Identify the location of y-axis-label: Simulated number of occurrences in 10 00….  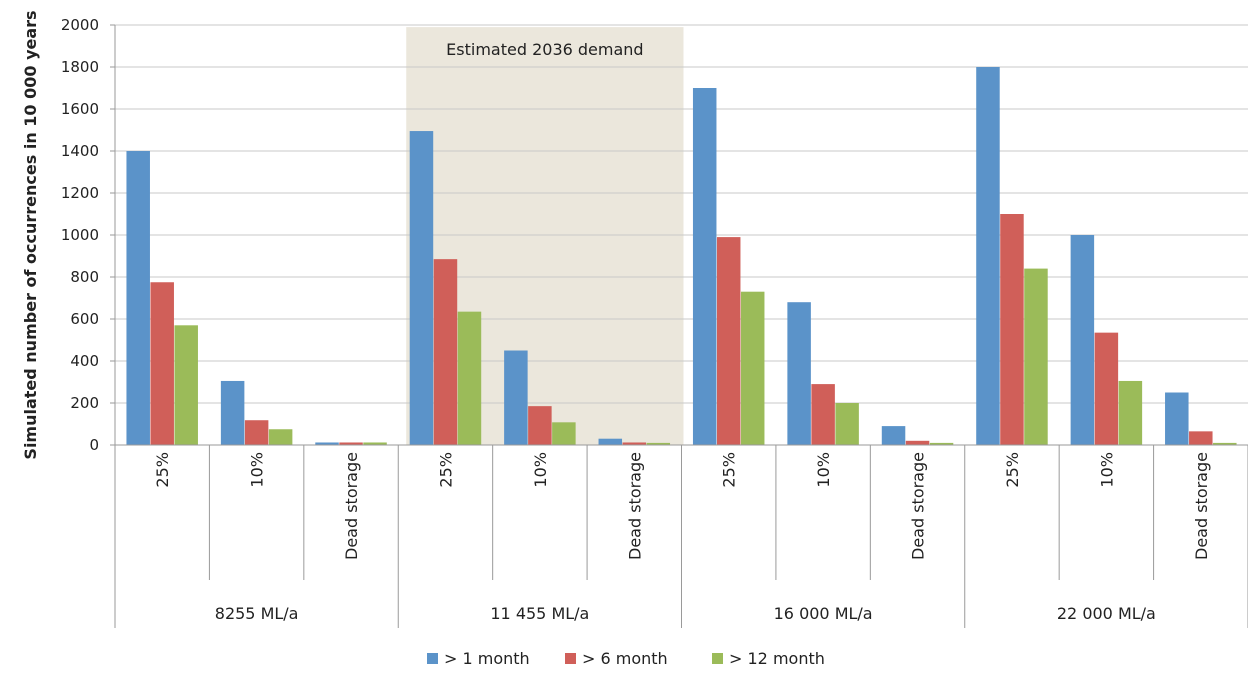
(30, 234).